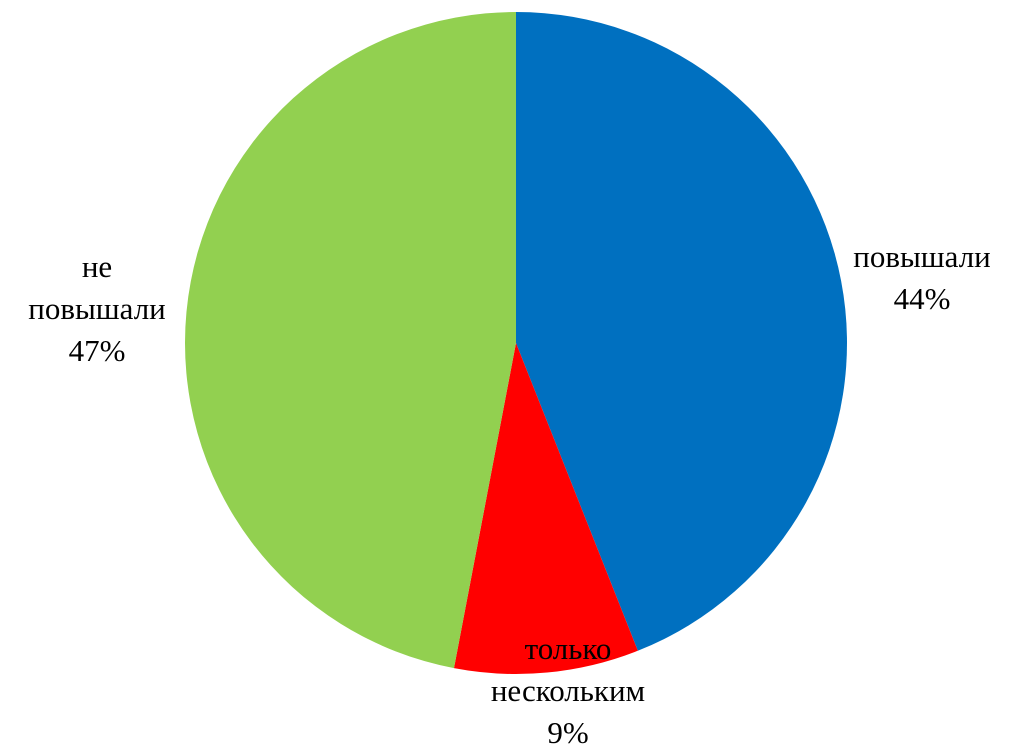 The width and height of the screenshot is (1029, 754). I want to click on category-label: не повышали, so click(97, 287).